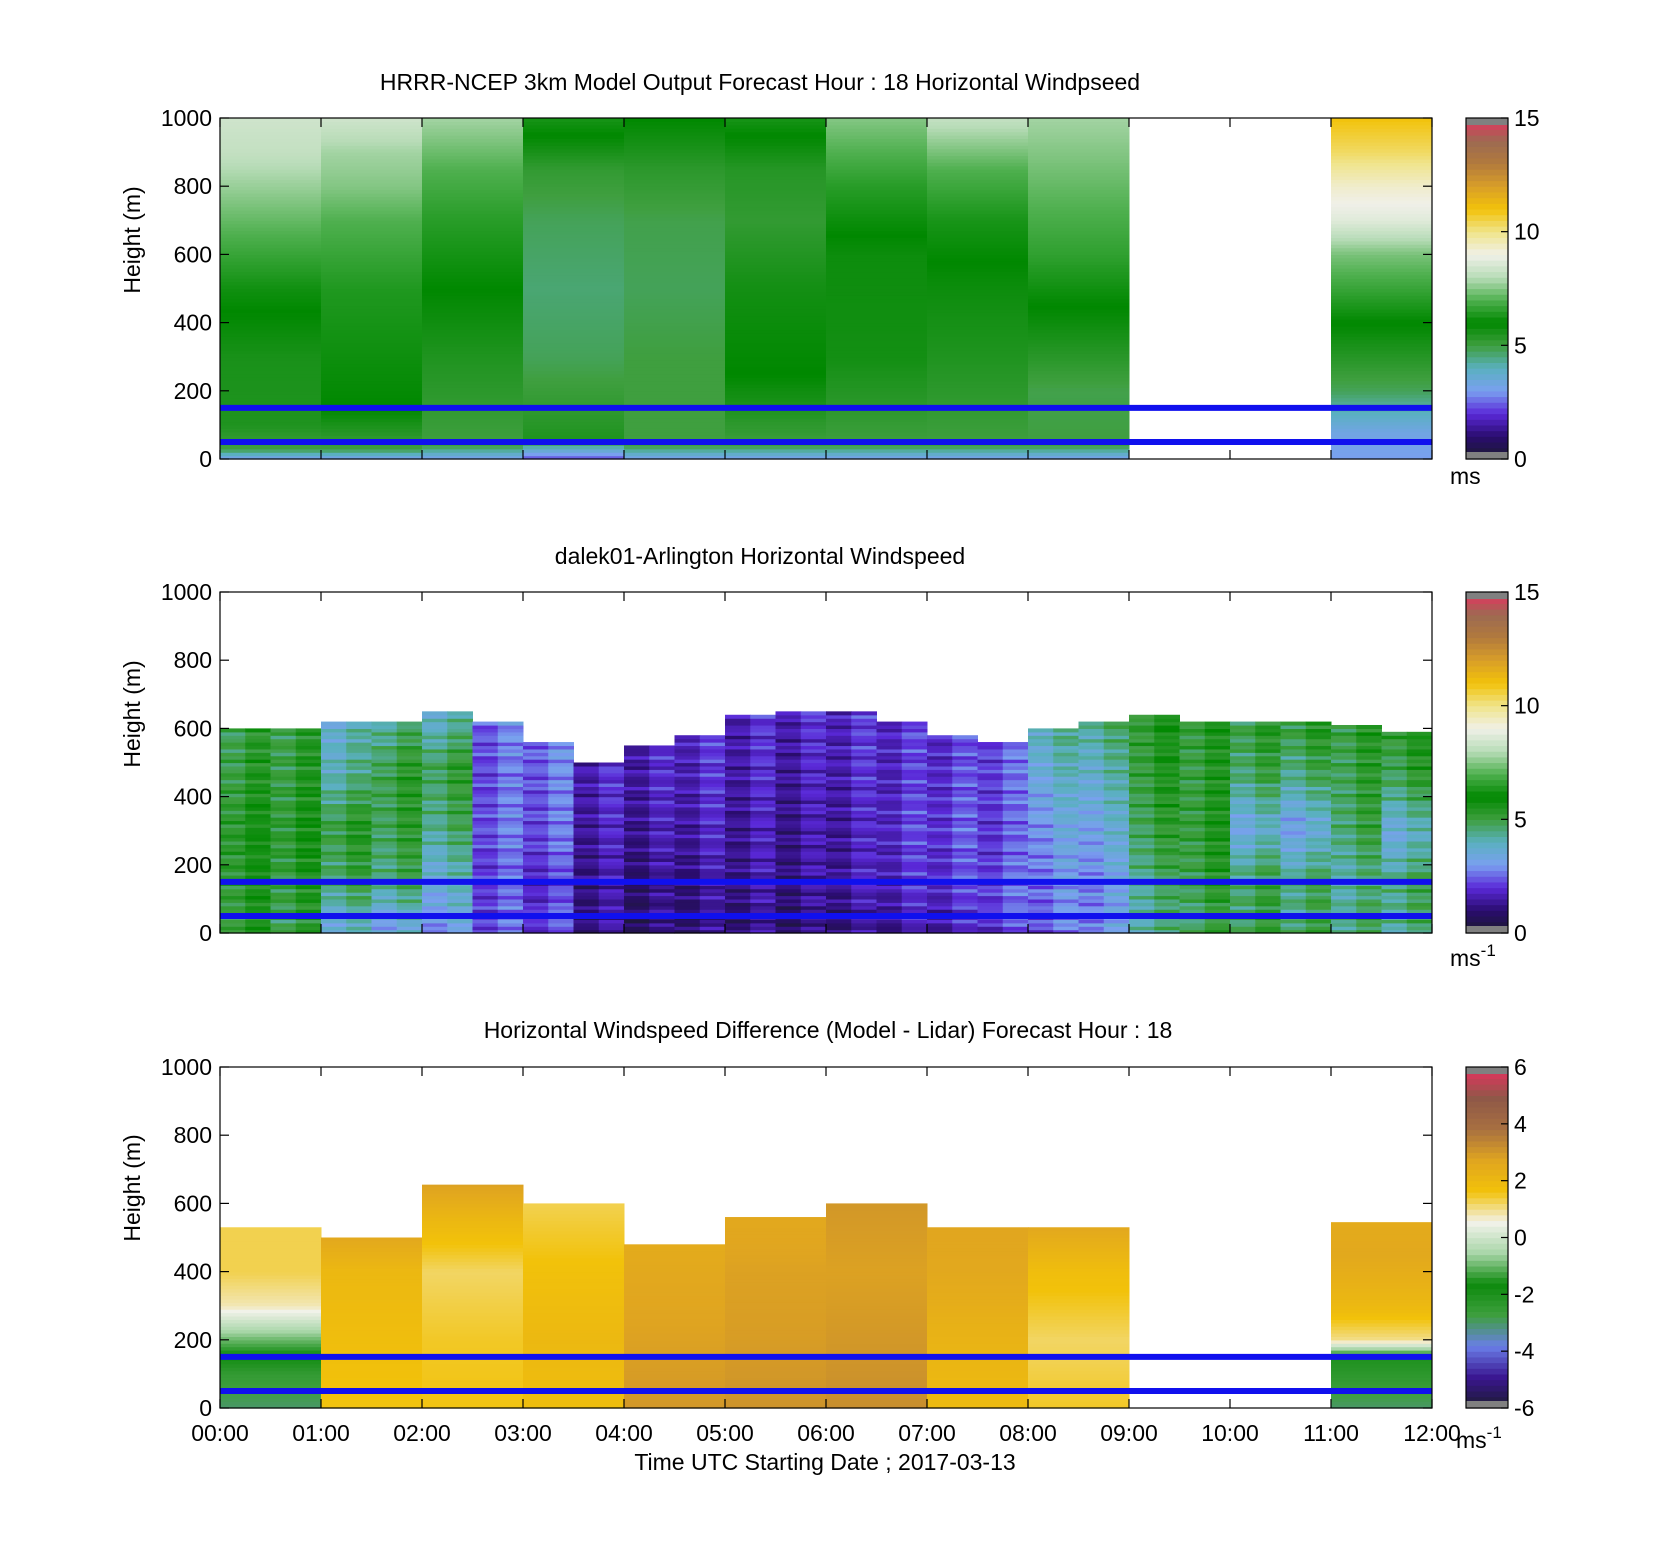 The image size is (1680, 1561). I want to click on colorbar-tick-label: 0, so click(1520, 933).